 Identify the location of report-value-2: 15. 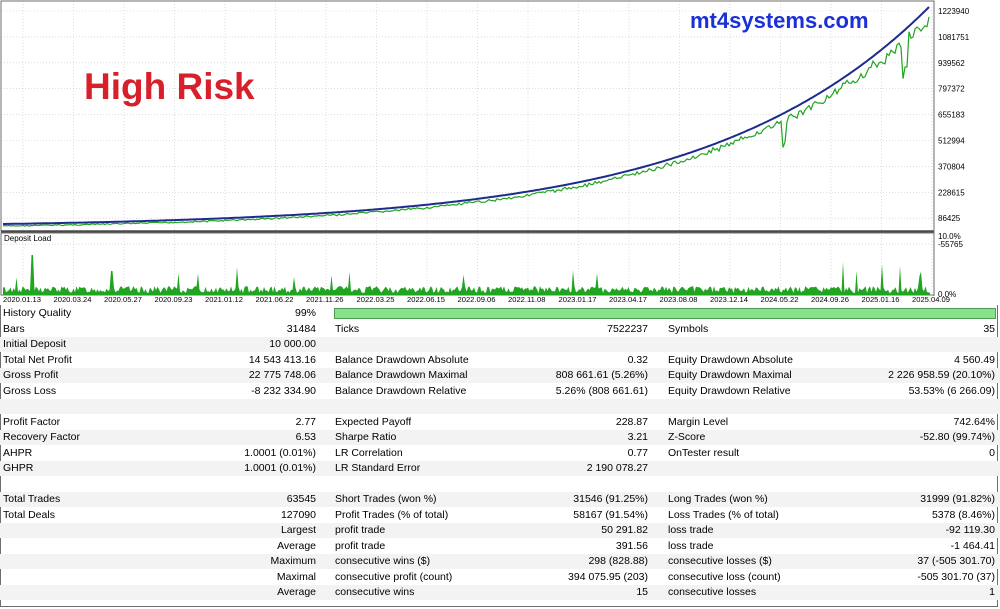
(642, 592).